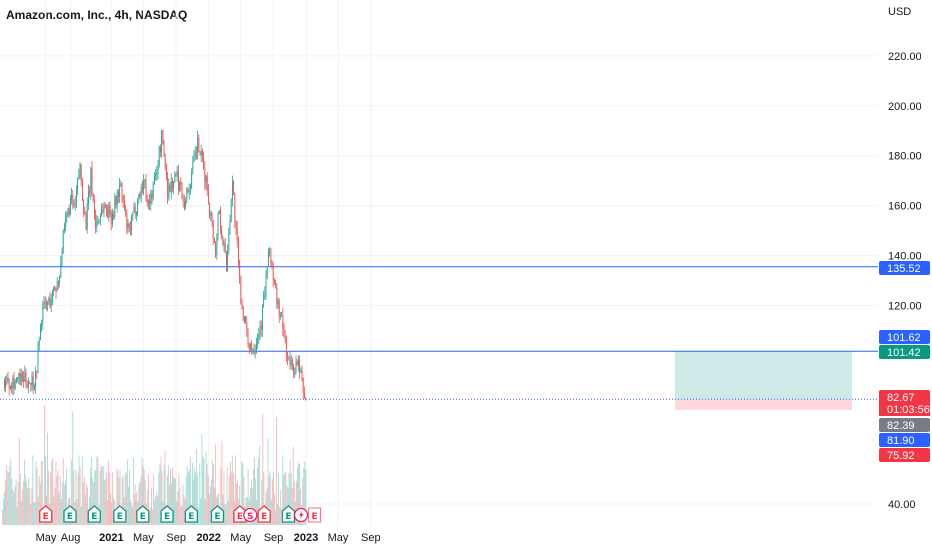 This screenshot has width=932, height=550. I want to click on x-tick-label: 2023, so click(306, 538).